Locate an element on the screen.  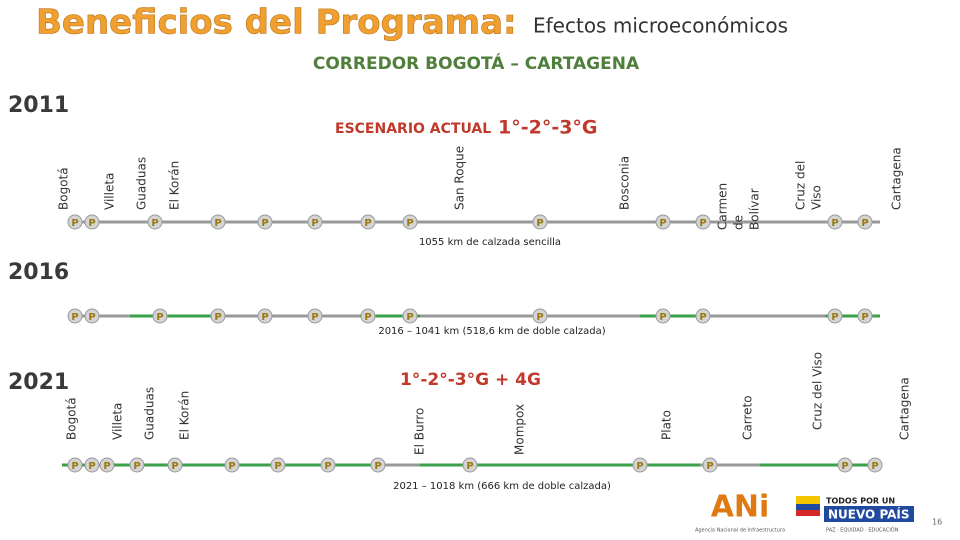
year: 2016 is located at coordinates (38, 272).